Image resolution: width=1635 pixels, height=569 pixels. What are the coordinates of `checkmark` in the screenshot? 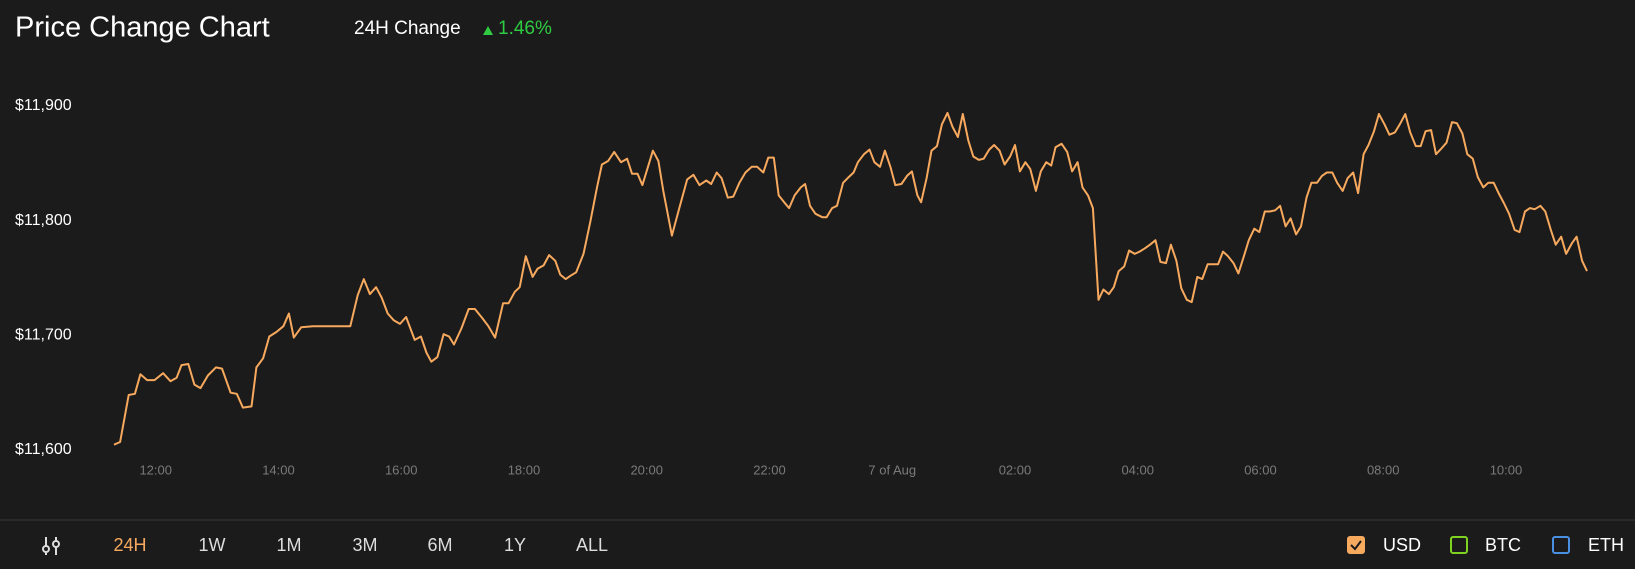 It's located at (1356, 545).